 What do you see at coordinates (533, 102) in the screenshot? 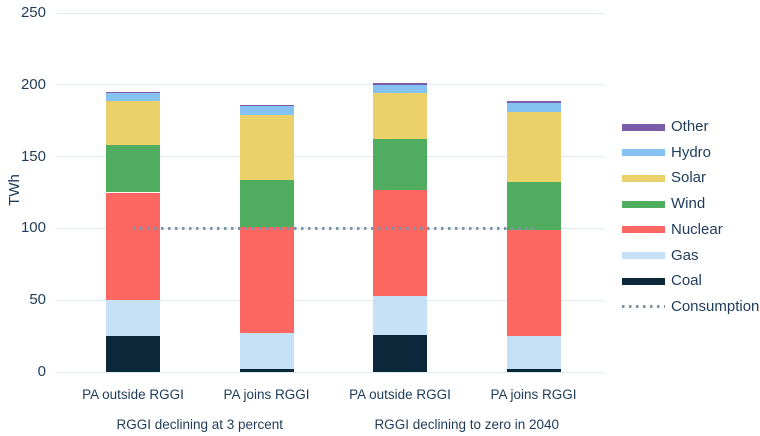
I see `bar-4-segment-other` at bounding box center [533, 102].